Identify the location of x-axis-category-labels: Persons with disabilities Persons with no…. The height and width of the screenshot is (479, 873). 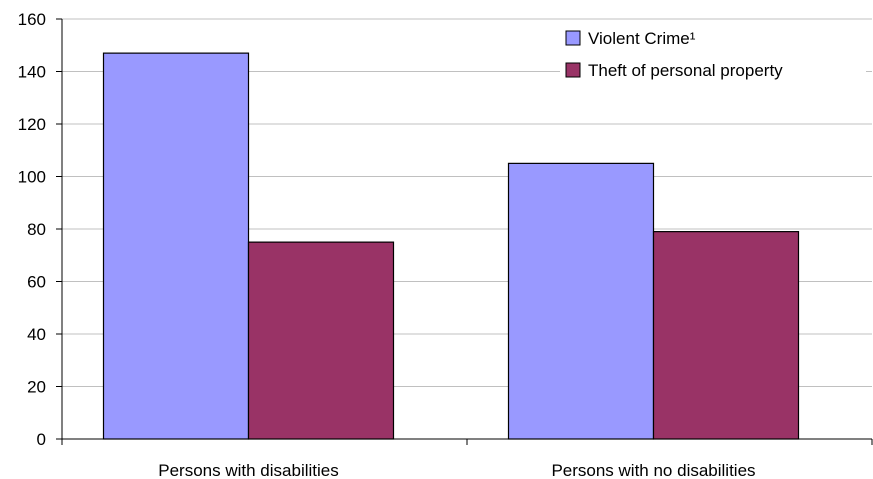
(456, 470).